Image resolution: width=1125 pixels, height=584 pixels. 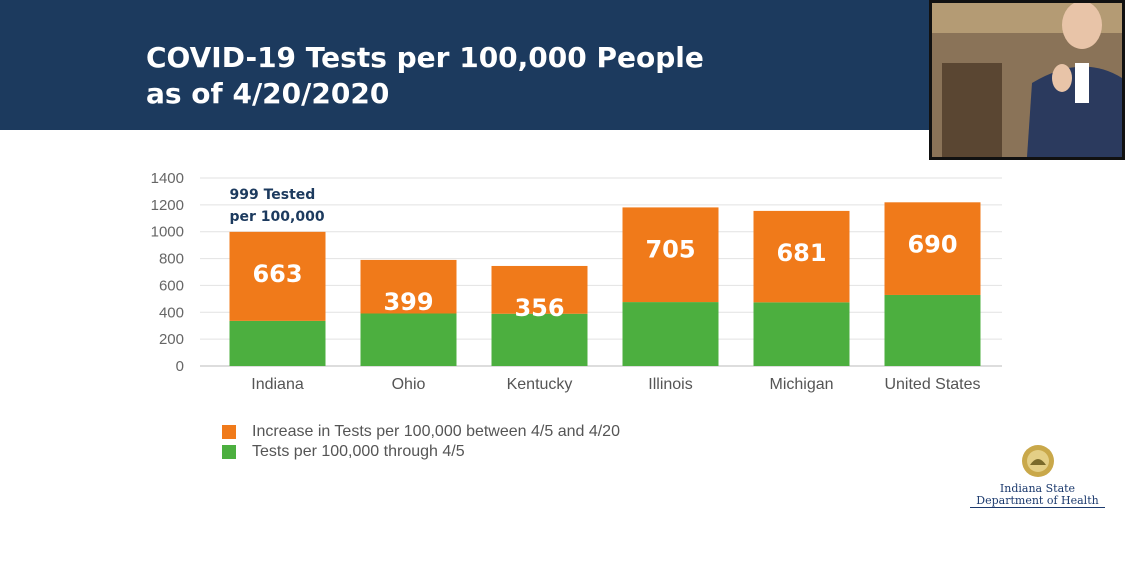 What do you see at coordinates (539, 308) in the screenshot?
I see `data-label: 356` at bounding box center [539, 308].